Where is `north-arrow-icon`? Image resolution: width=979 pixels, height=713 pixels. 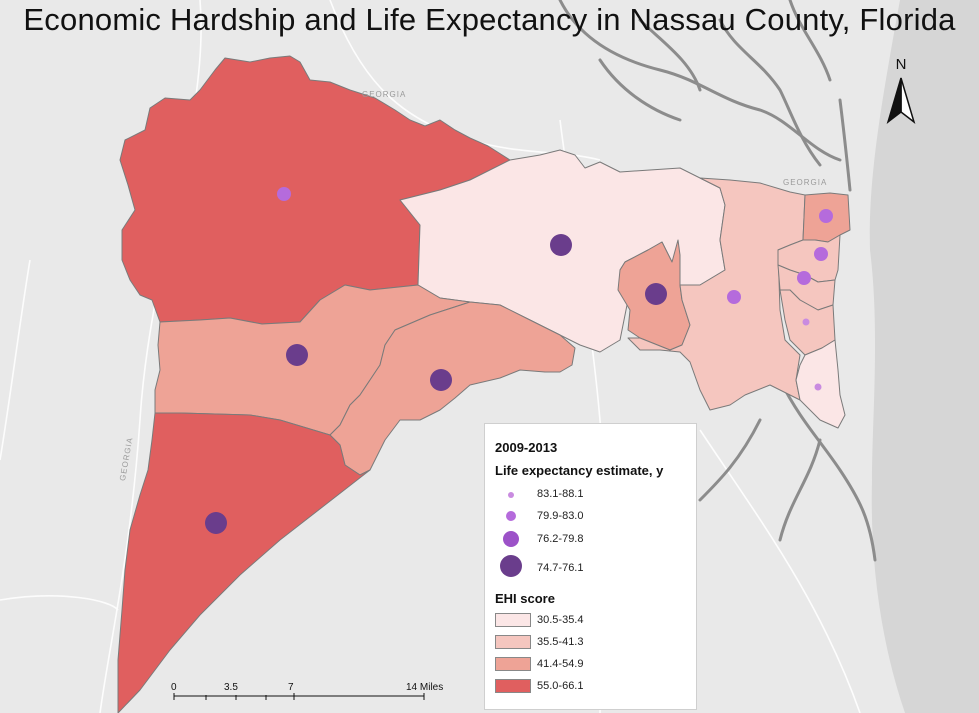 north-arrow-icon is located at coordinates (901, 101).